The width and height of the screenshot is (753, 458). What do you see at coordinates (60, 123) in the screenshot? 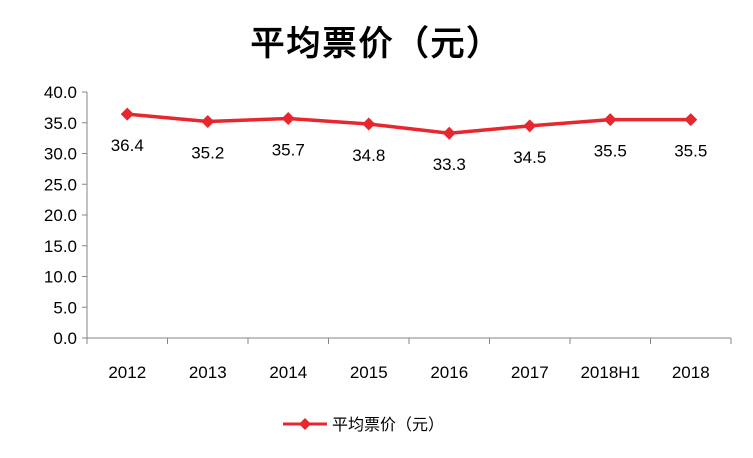
I see `y-tick-label: 35.0` at bounding box center [60, 123].